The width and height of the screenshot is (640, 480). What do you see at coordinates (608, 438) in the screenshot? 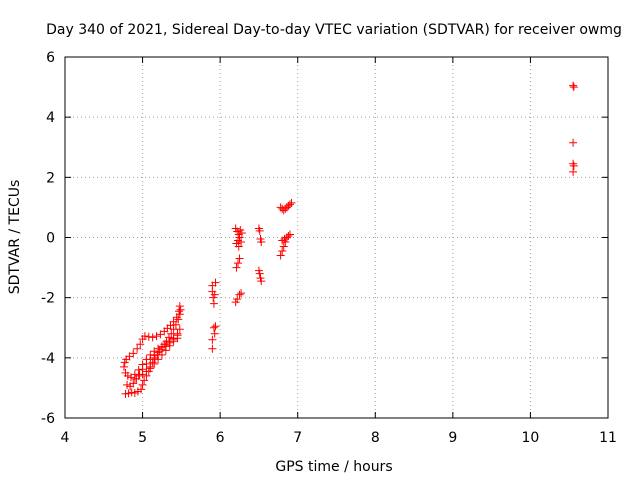
I see `x-tick-label: 11` at bounding box center [608, 438].